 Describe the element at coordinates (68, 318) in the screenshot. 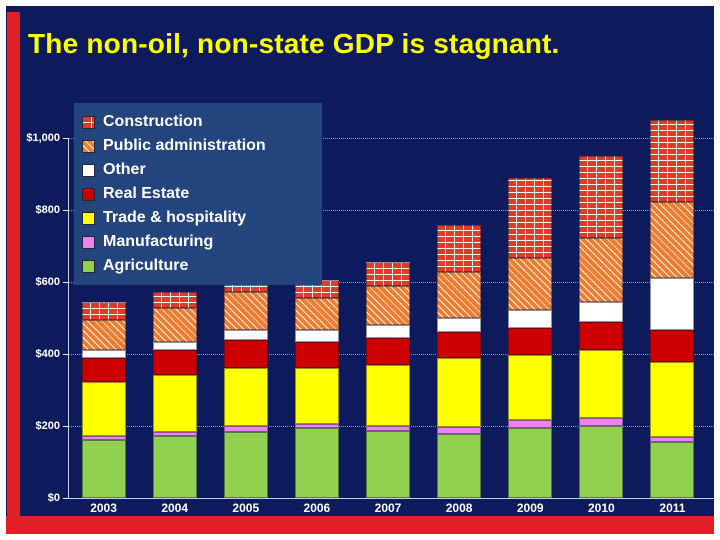

I see `y-axis-line` at that location.